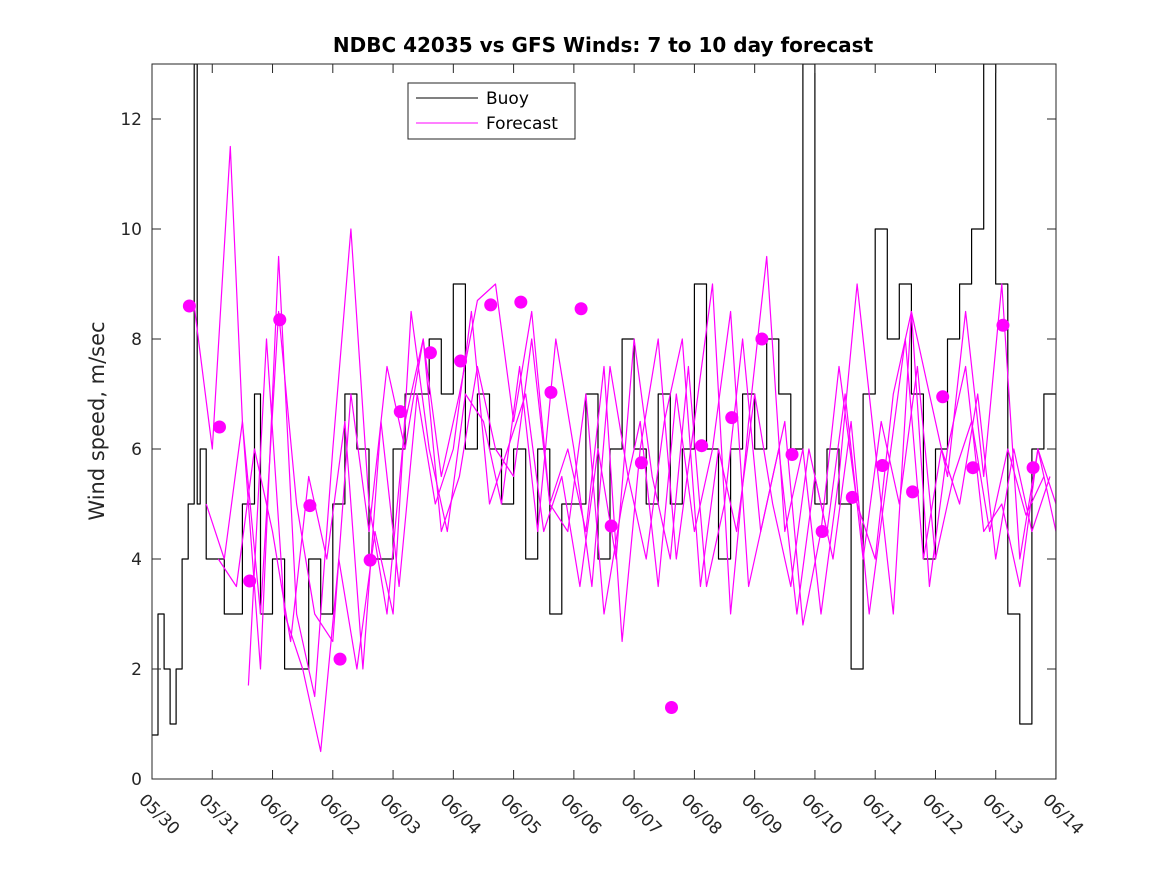 This screenshot has height=875, width=1167. I want to click on y-tick-label: 2, so click(136, 670).